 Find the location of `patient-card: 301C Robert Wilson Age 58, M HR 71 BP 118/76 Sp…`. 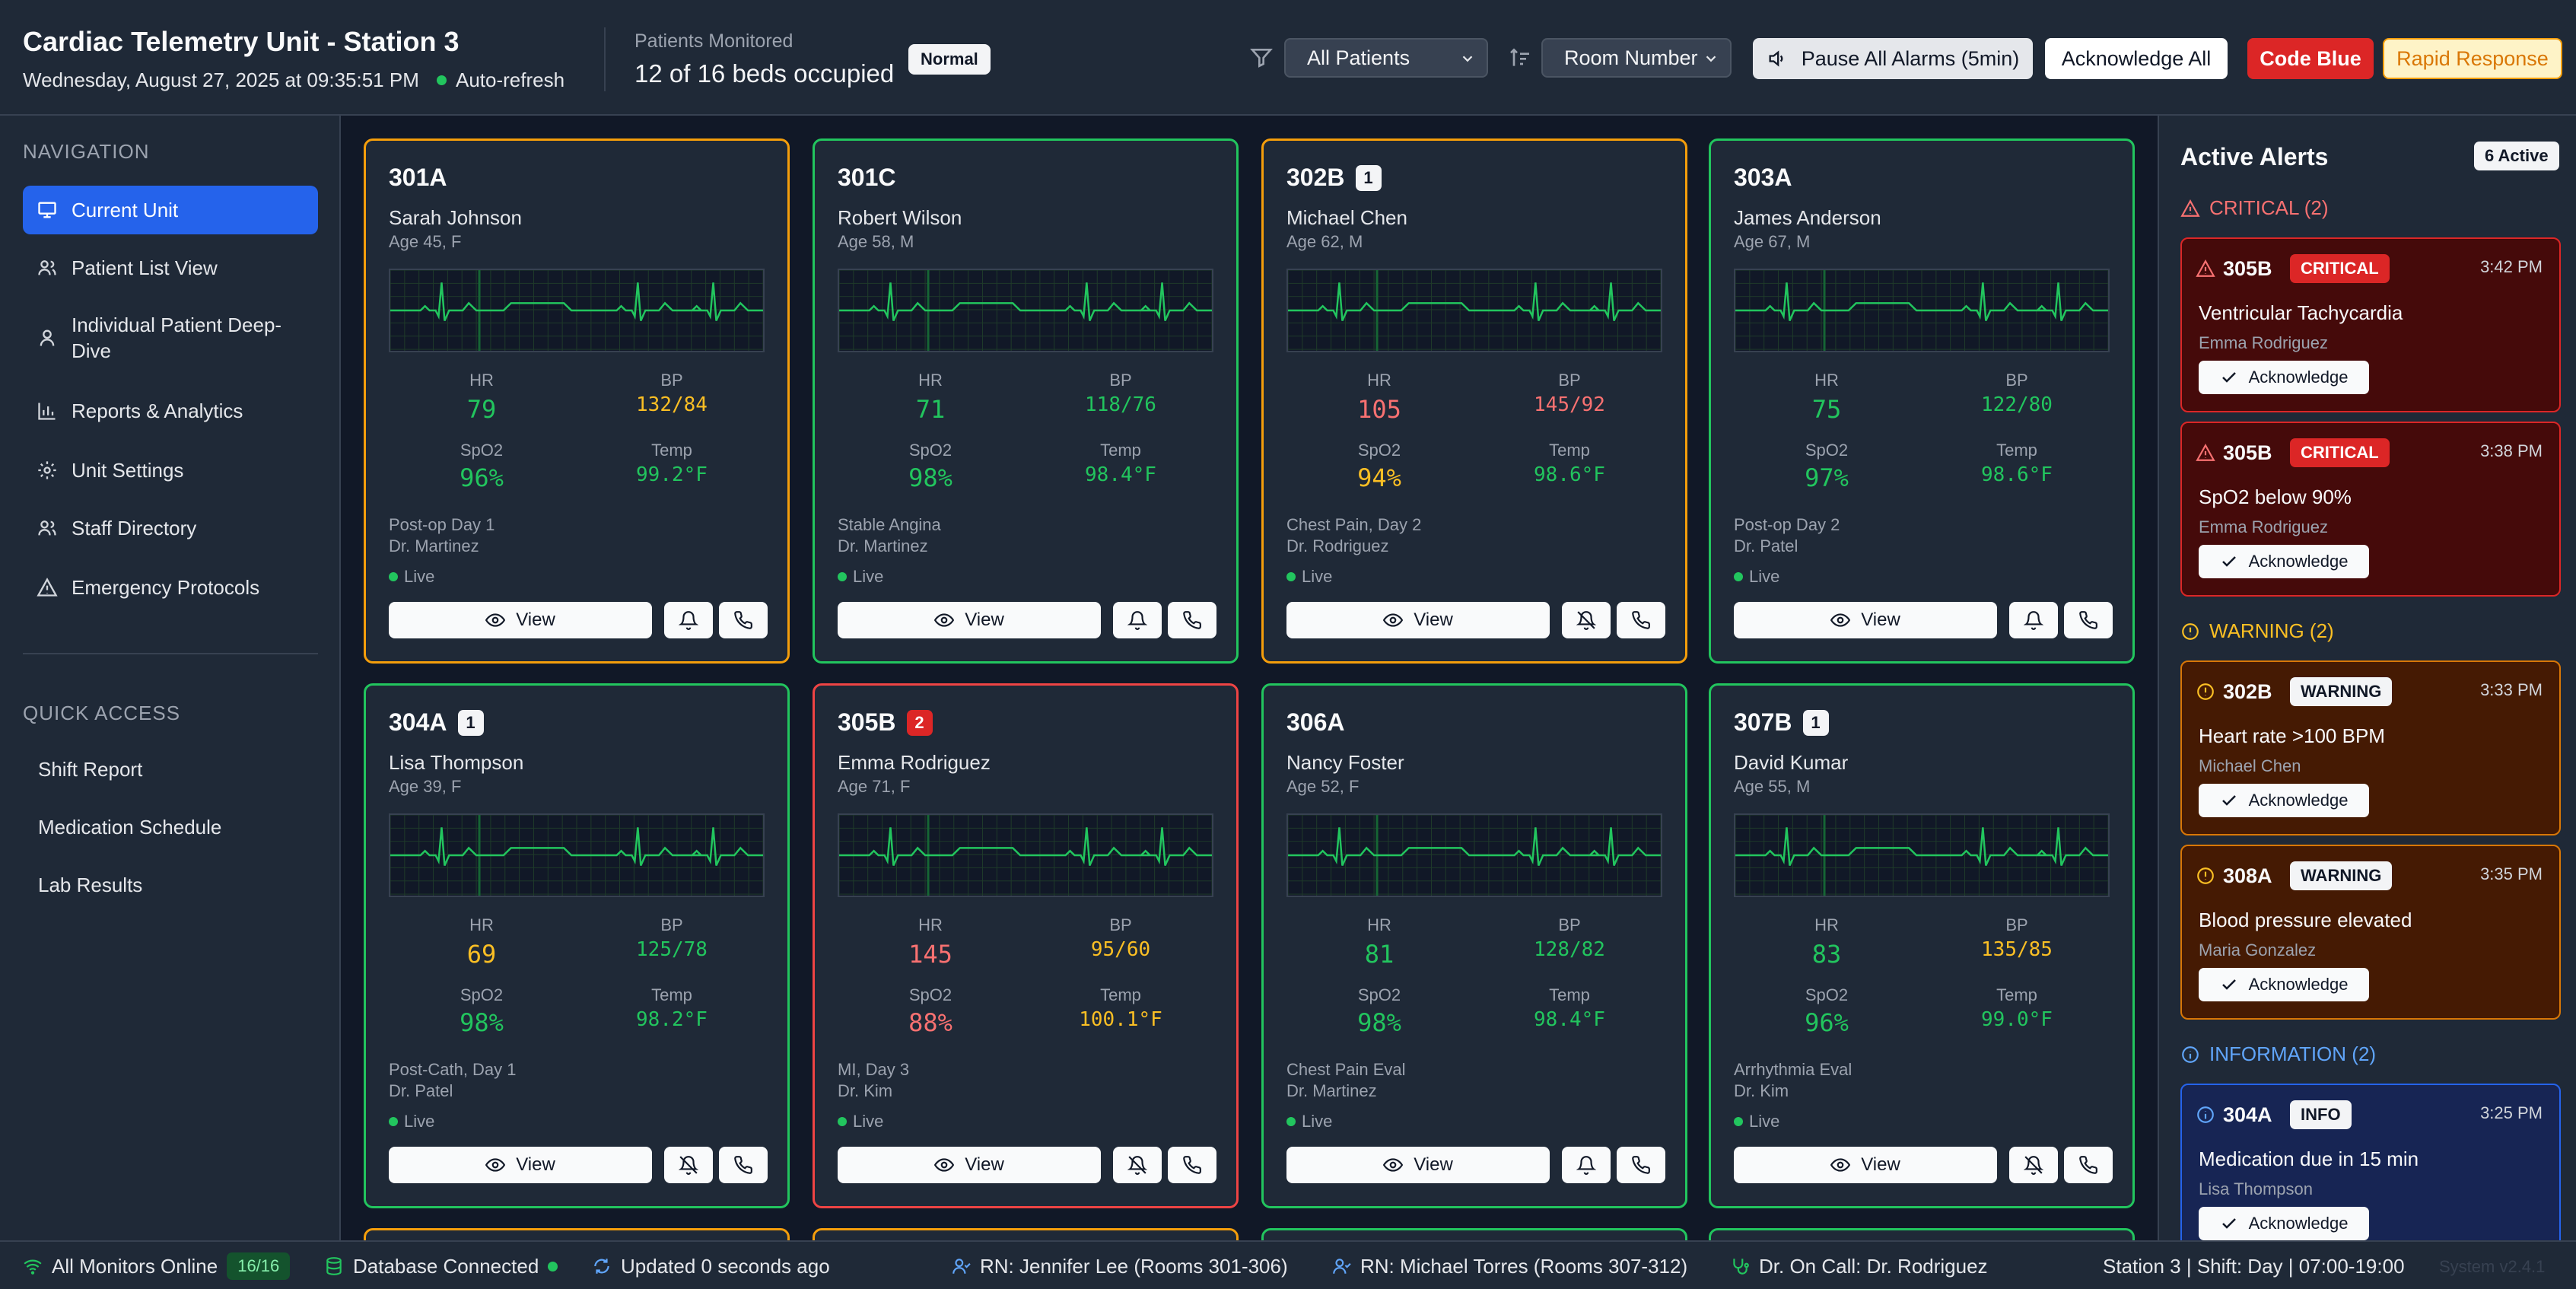

patient-card: 301C Robert Wilson Age 58, M HR 71 BP 118/76 Sp… is located at coordinates (1026, 401).